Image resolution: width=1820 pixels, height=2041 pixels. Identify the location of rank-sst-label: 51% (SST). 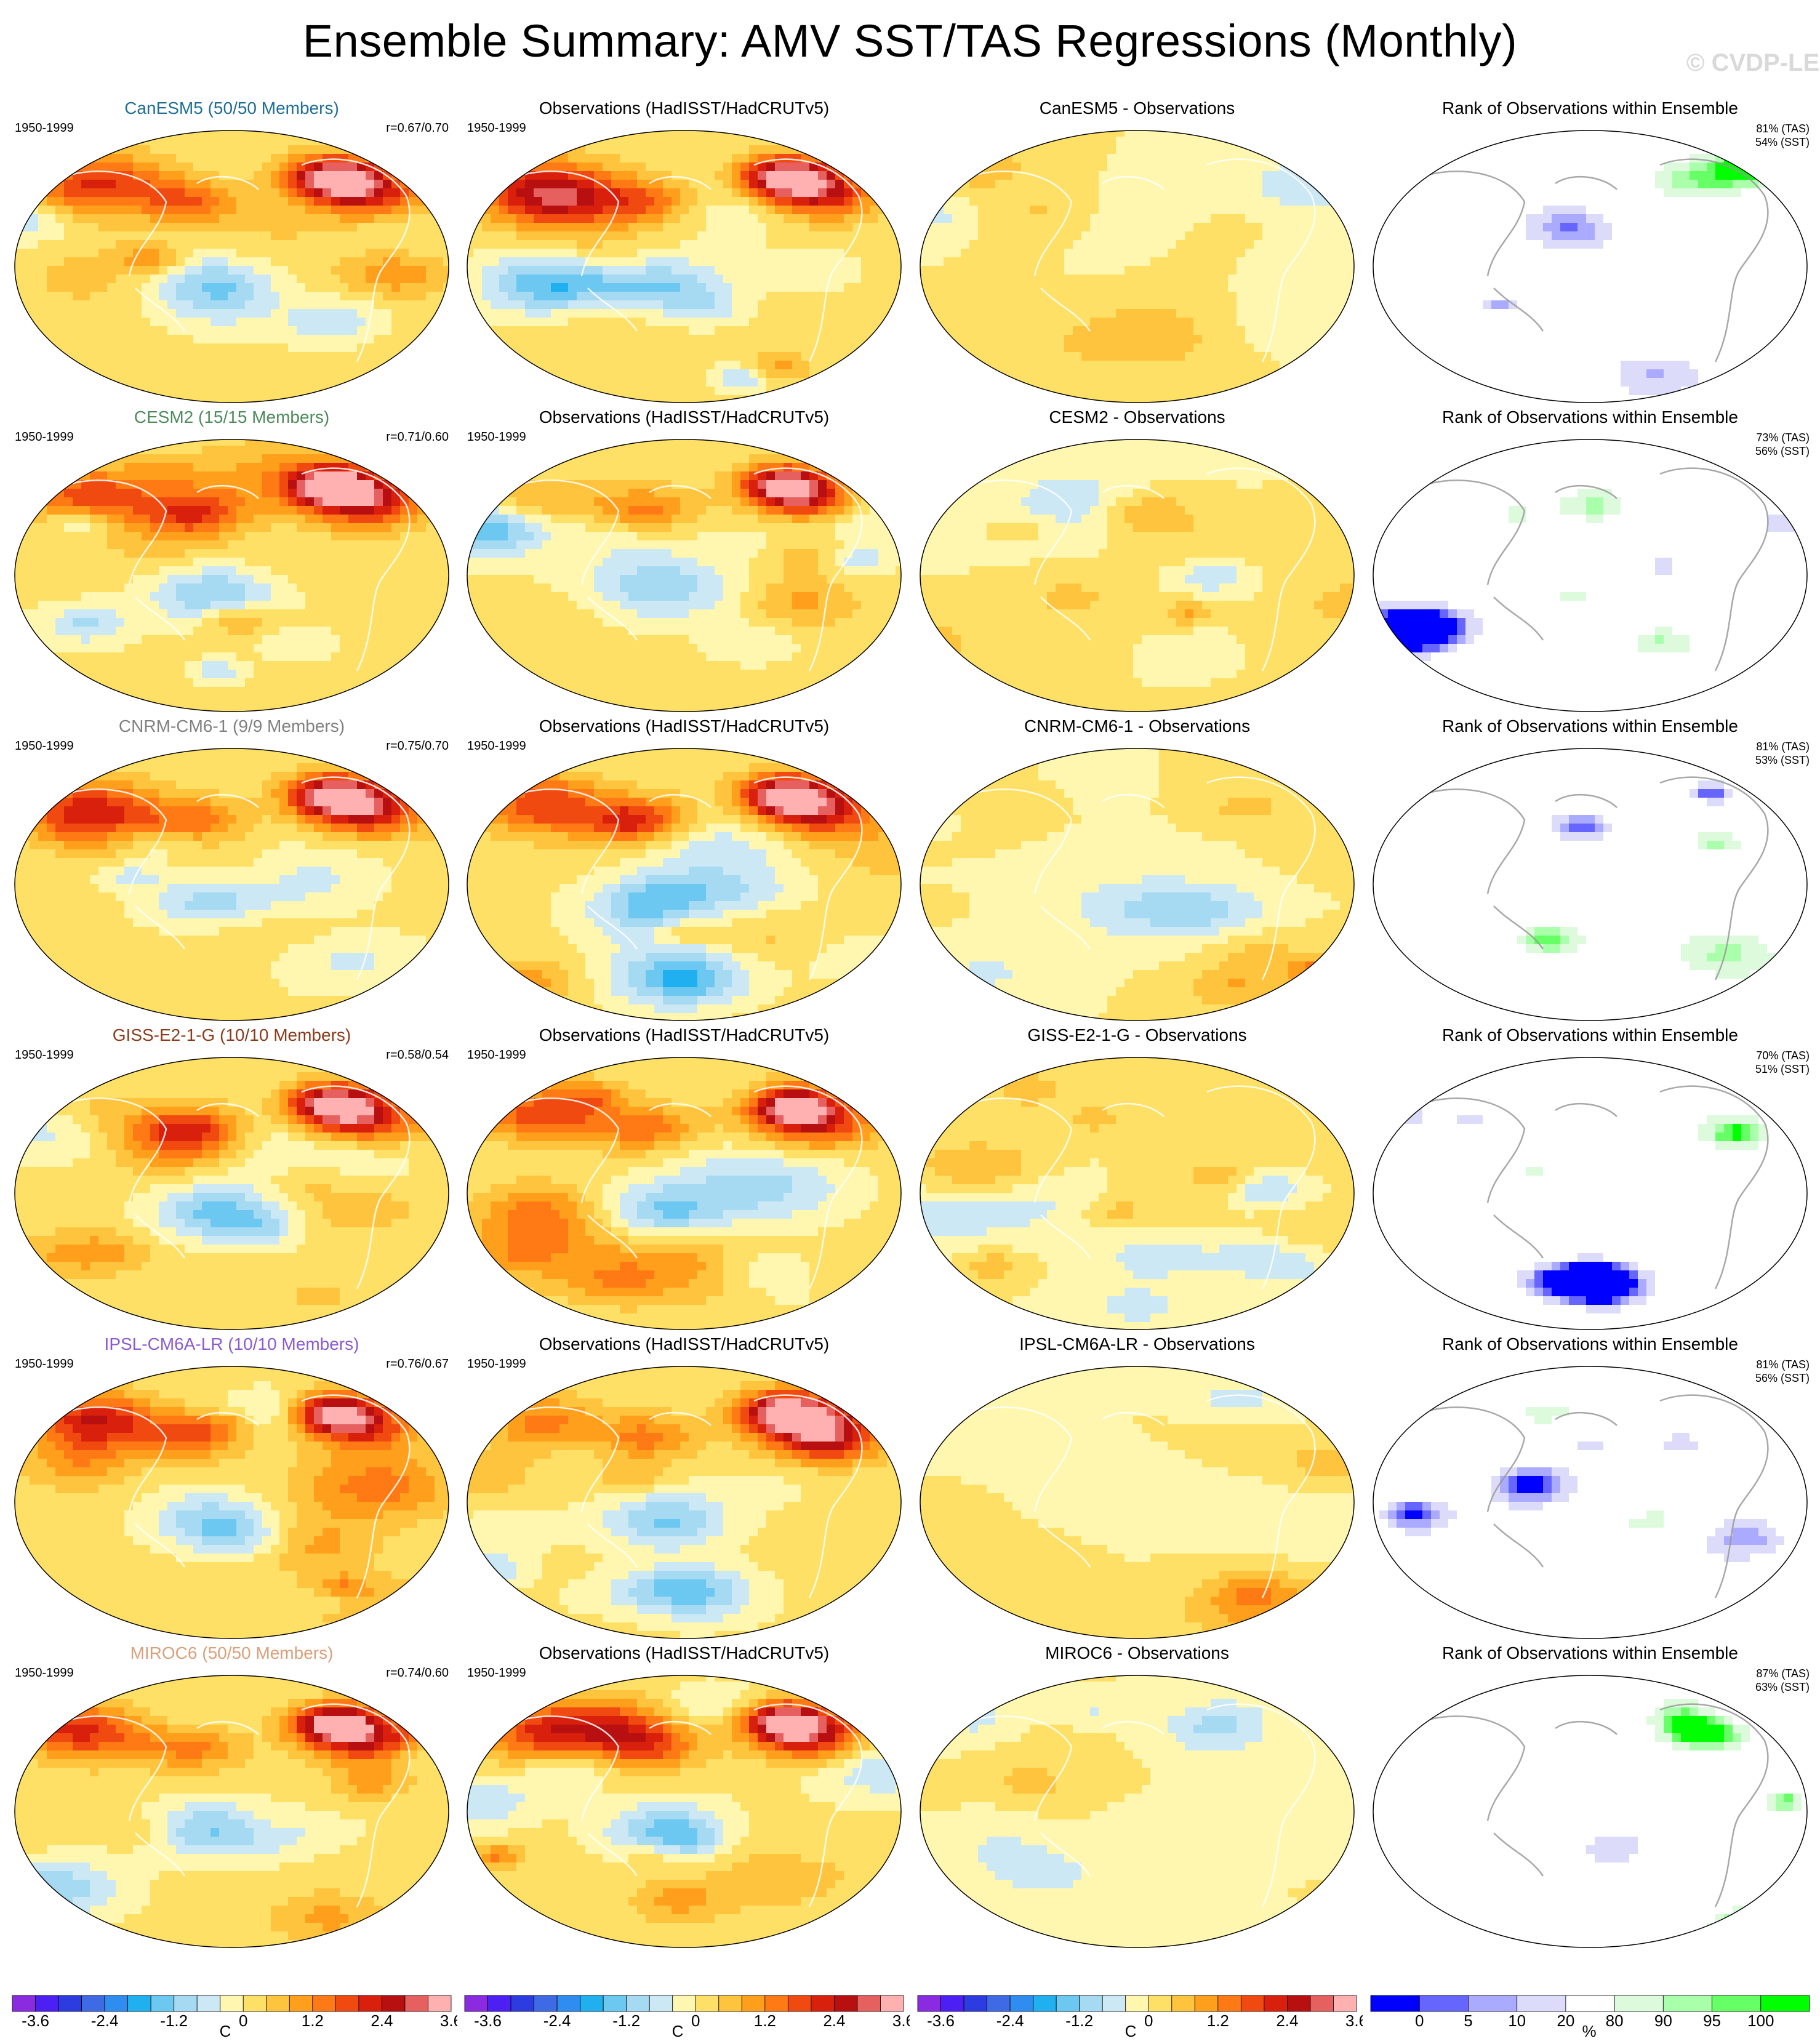
(1782, 1069).